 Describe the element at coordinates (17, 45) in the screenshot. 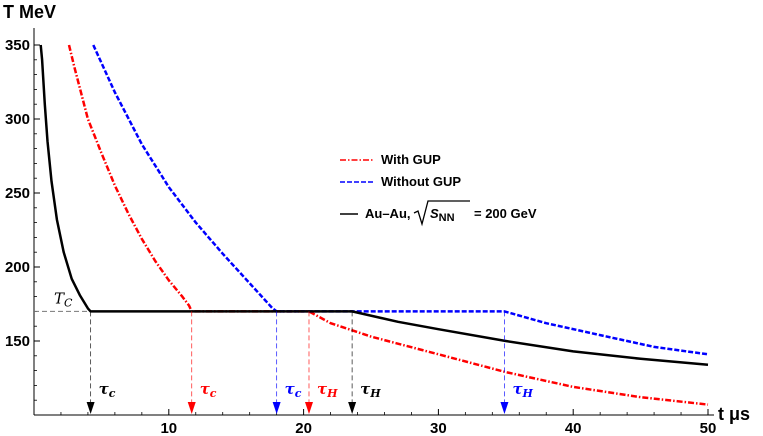

I see `y-tick-label: 350` at that location.